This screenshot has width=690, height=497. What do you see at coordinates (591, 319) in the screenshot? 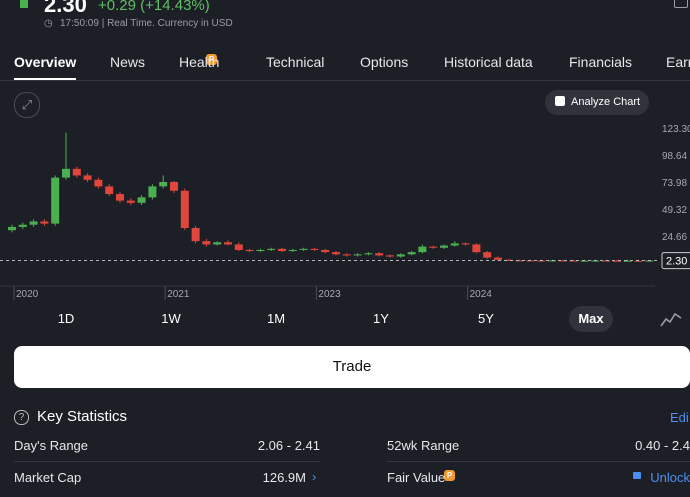
I see `range-button-active: Max` at bounding box center [591, 319].